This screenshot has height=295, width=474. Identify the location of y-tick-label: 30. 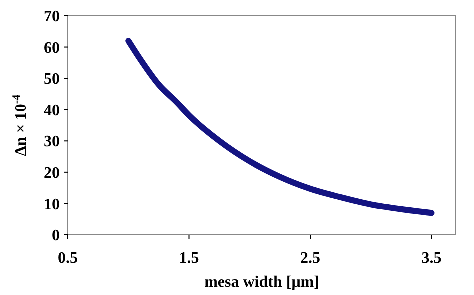
(52, 142).